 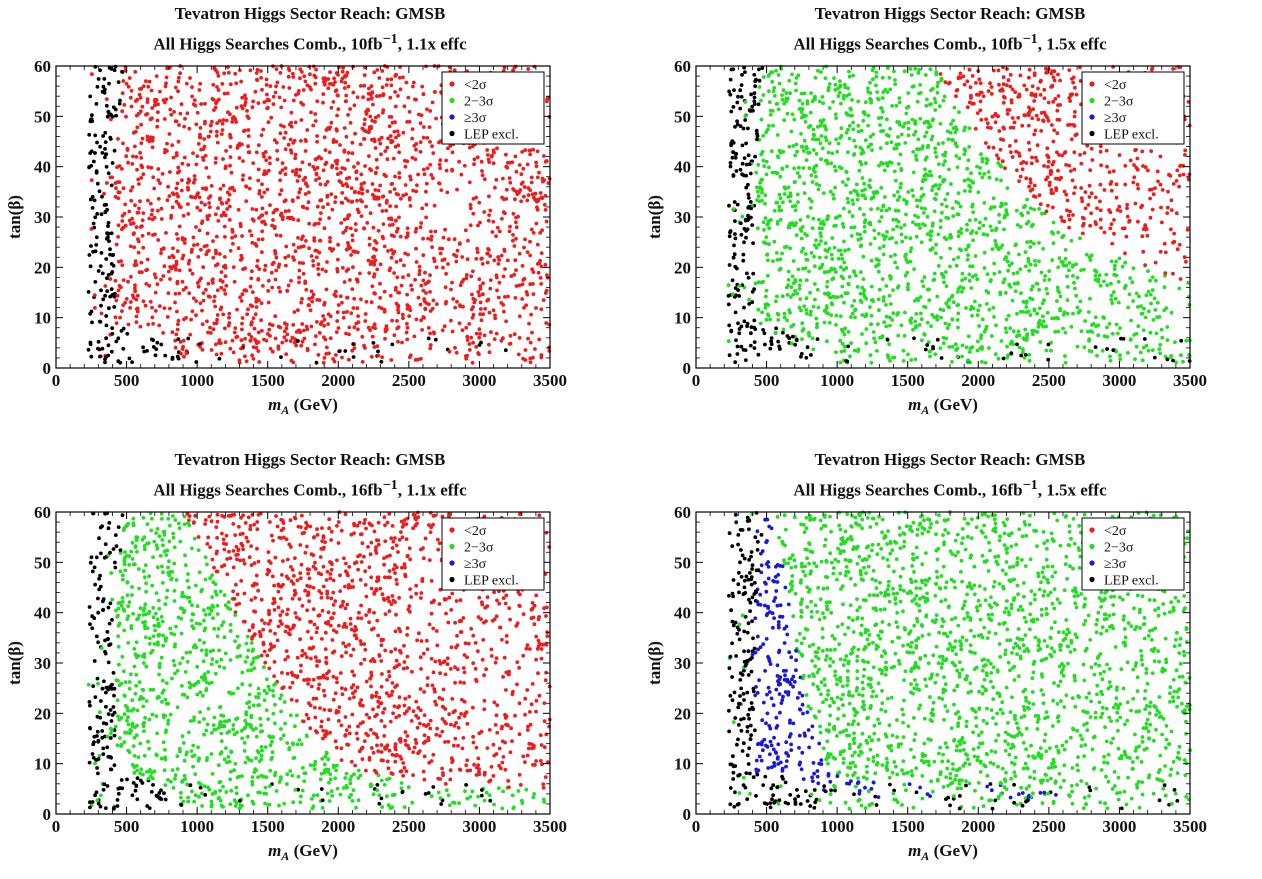 I want to click on legend-label: LEP excl., so click(x=491, y=135).